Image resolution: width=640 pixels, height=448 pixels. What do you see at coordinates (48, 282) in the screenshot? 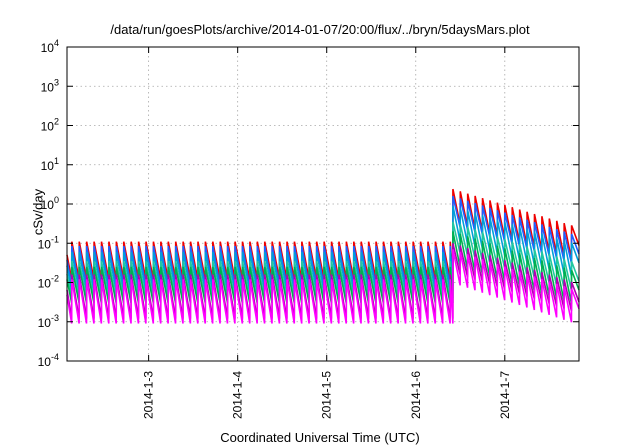
I see `y-tick-label: 10⁻²` at bounding box center [48, 282].